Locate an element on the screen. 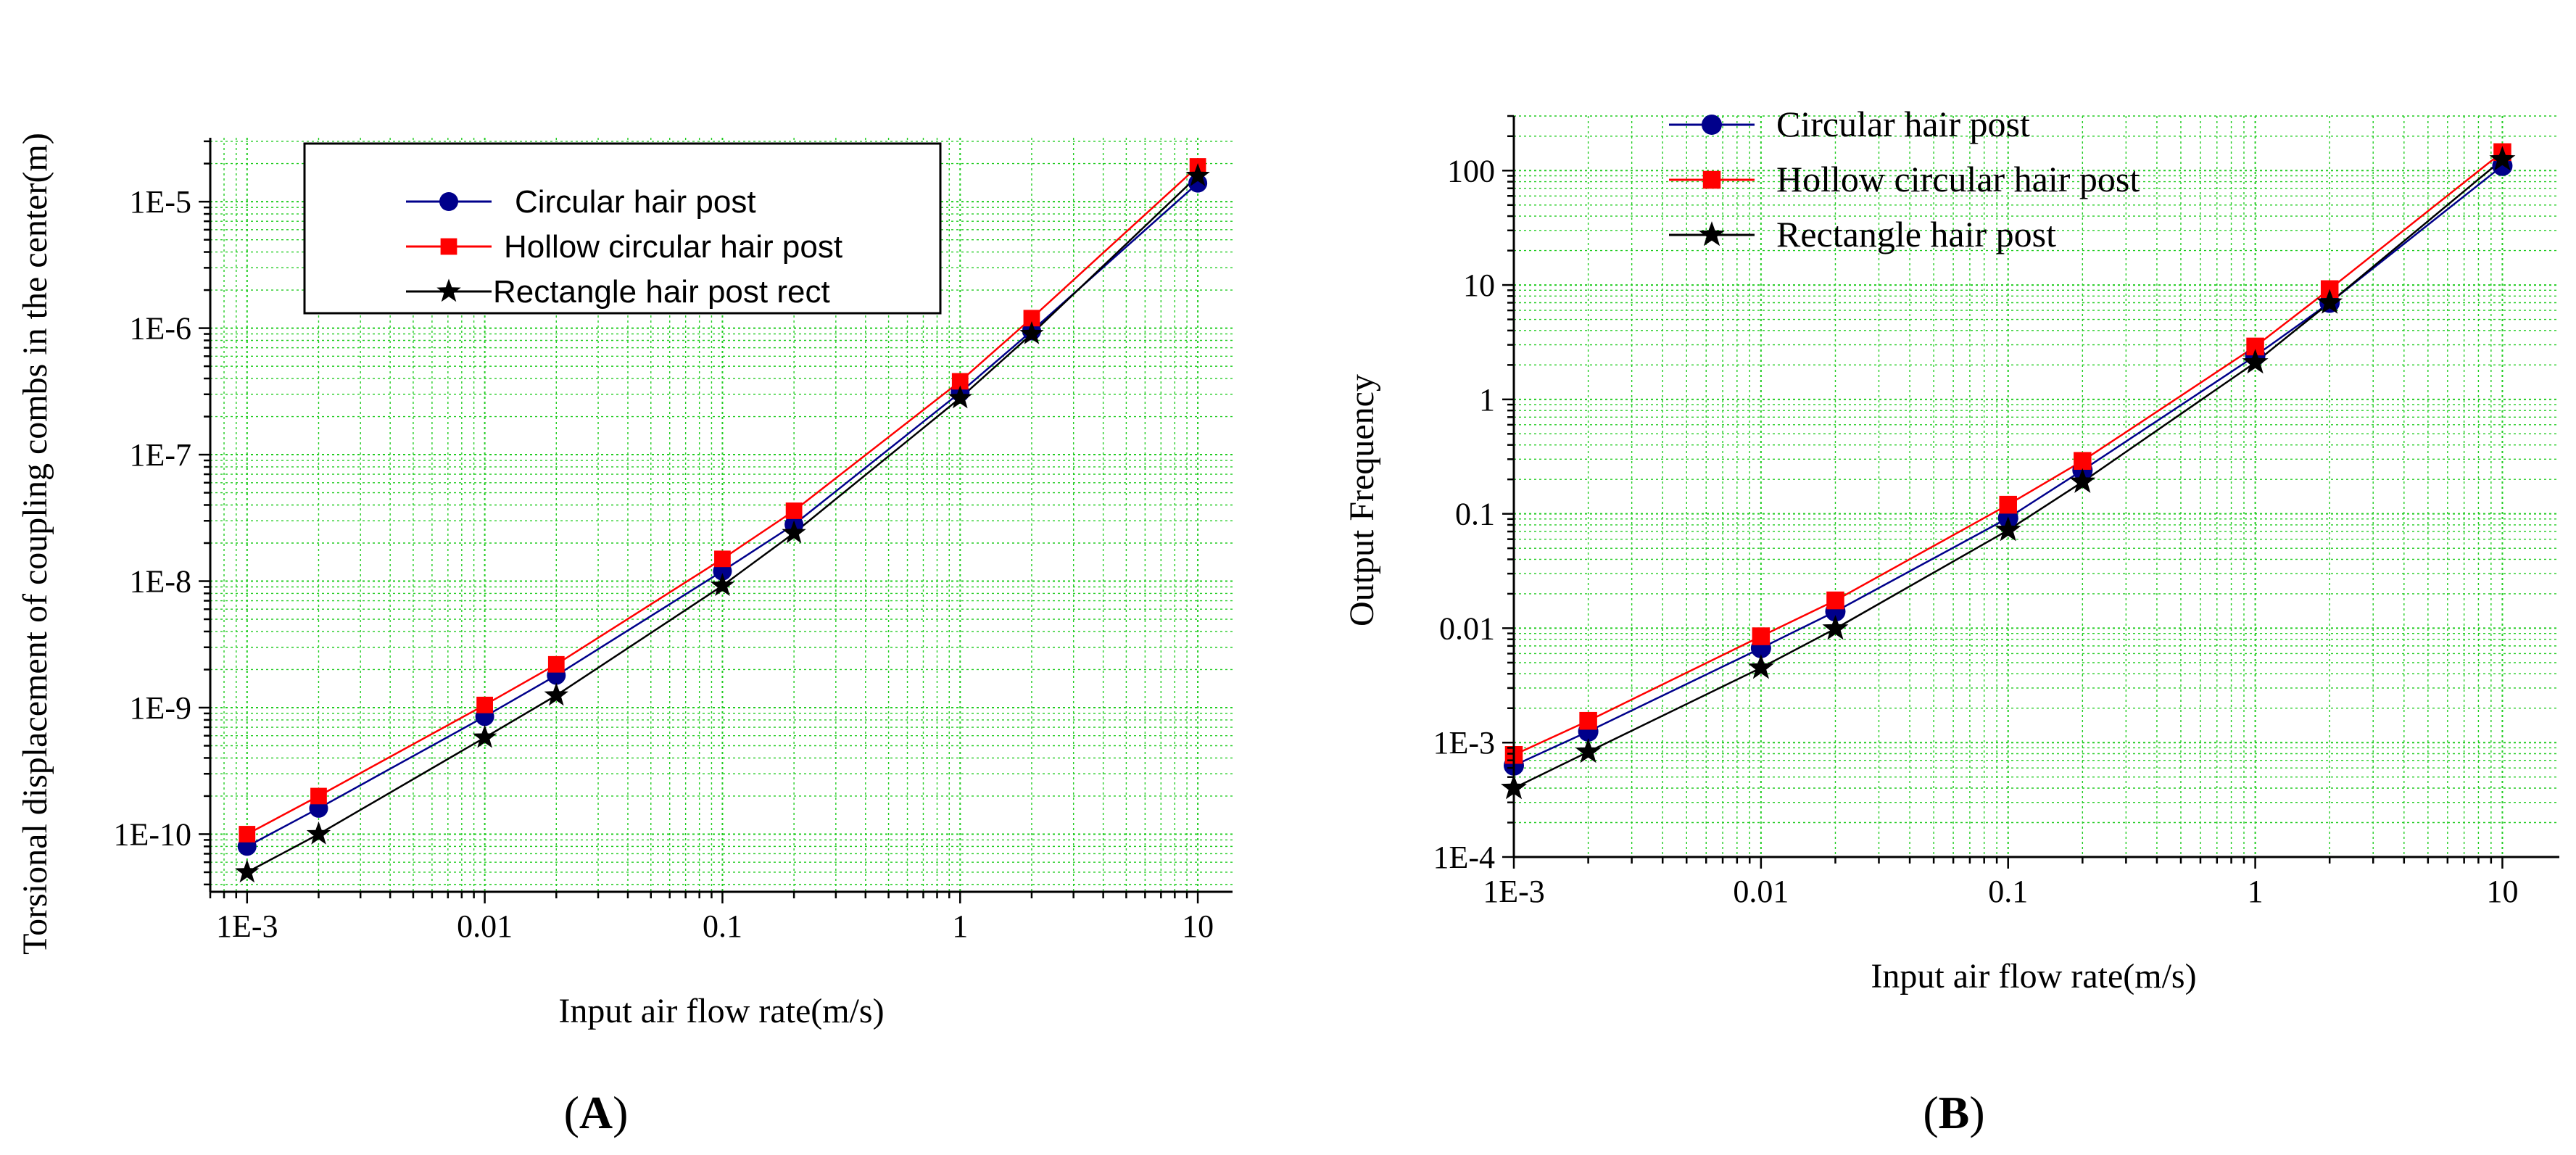  chart-b-legend-entry-rectangle: Rectangle hair post is located at coordinates (1862, 234).